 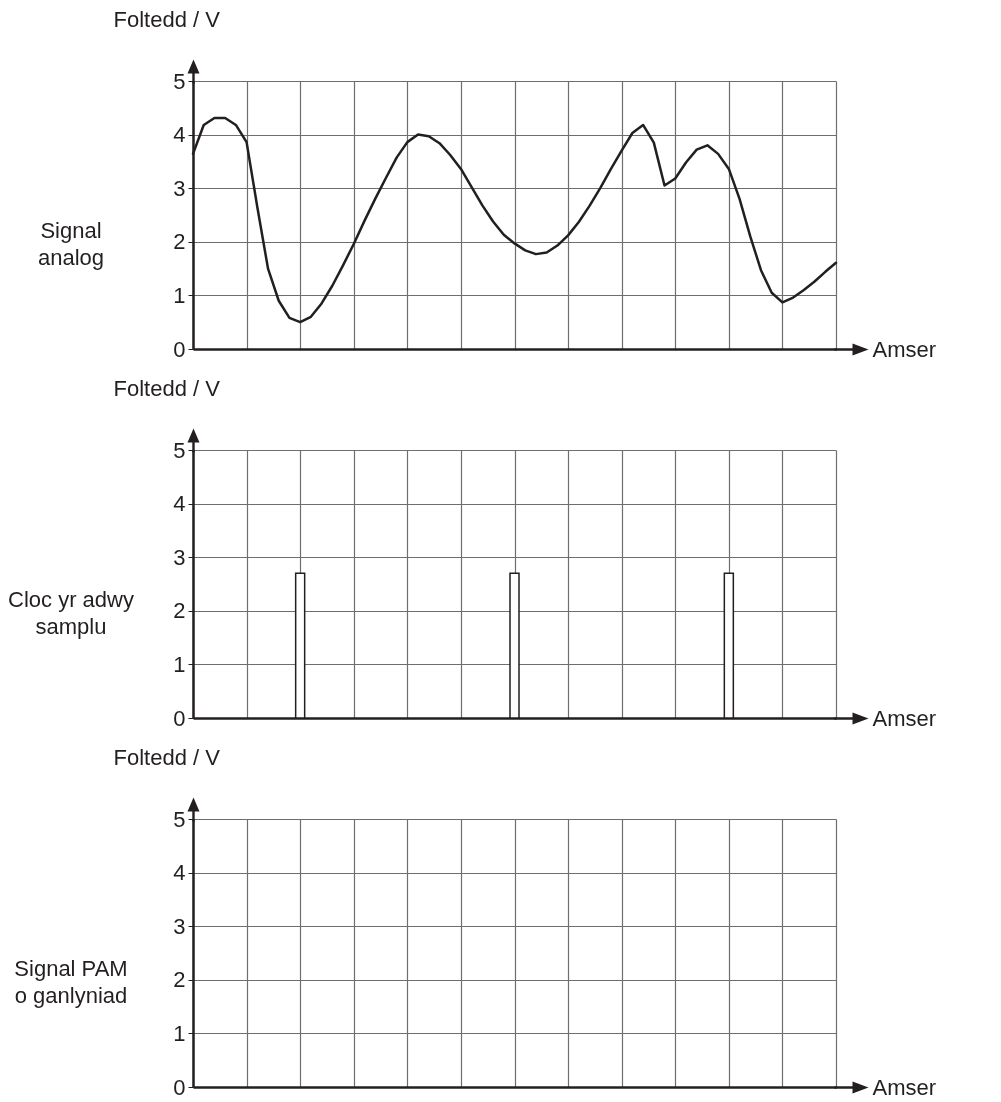 I want to click on text: Signal analog, so click(x=71, y=244).